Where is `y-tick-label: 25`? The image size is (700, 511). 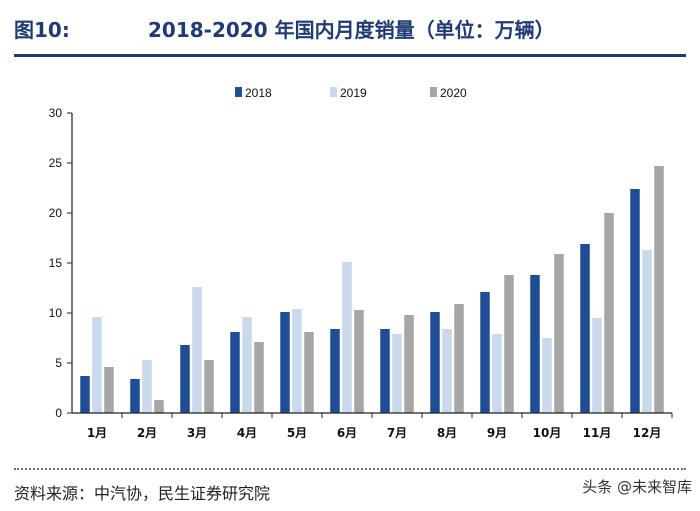 y-tick-label: 25 is located at coordinates (56, 163).